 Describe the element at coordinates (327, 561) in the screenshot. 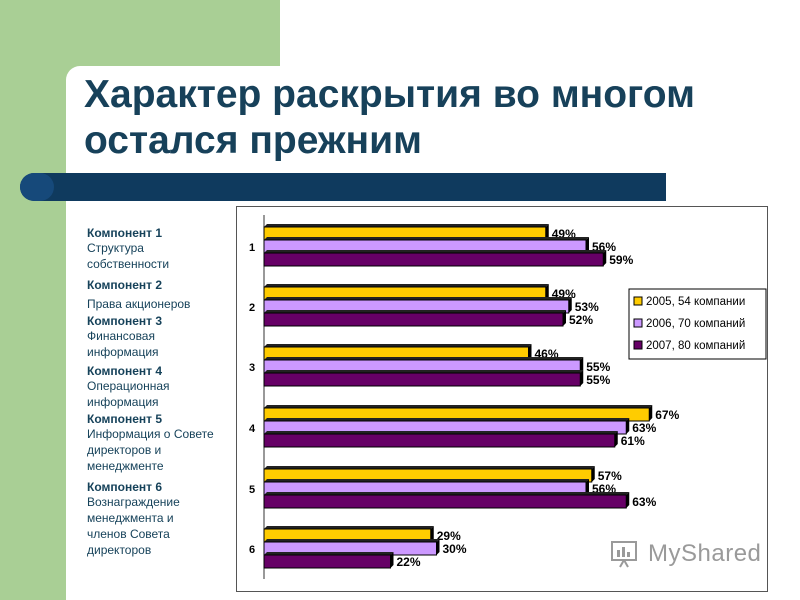

I see `bar-s3-c6` at that location.